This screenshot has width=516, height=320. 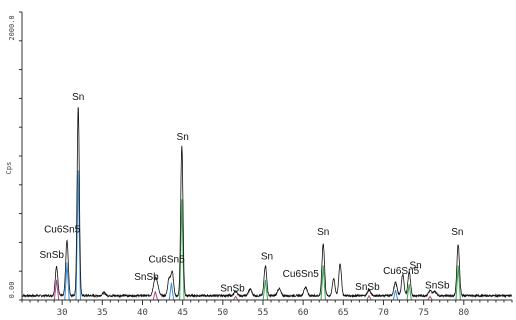 I want to click on x-tick-label: 55, so click(x=263, y=313).